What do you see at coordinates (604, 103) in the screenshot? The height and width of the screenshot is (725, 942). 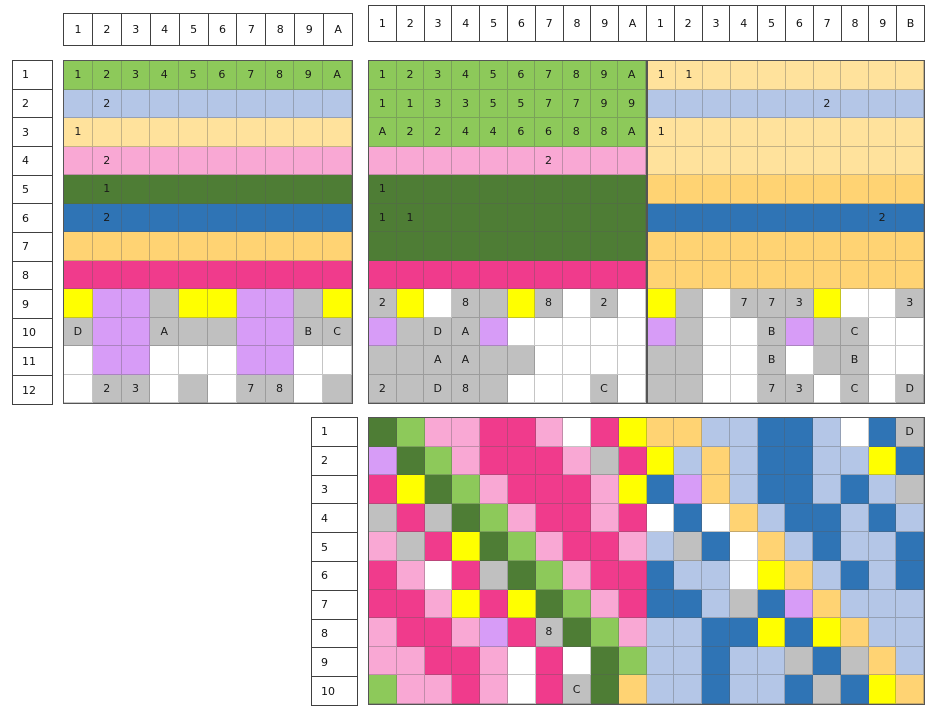 I see `grid-cell: 9` at bounding box center [604, 103].